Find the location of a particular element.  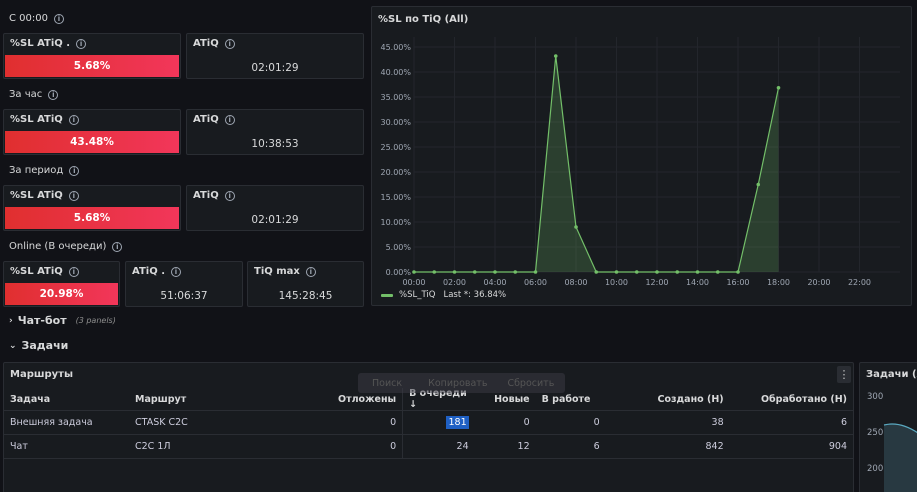

table-row: Внешняя задача CTASK C2C 0 181 0 0 38 6 is located at coordinates (428, 422).